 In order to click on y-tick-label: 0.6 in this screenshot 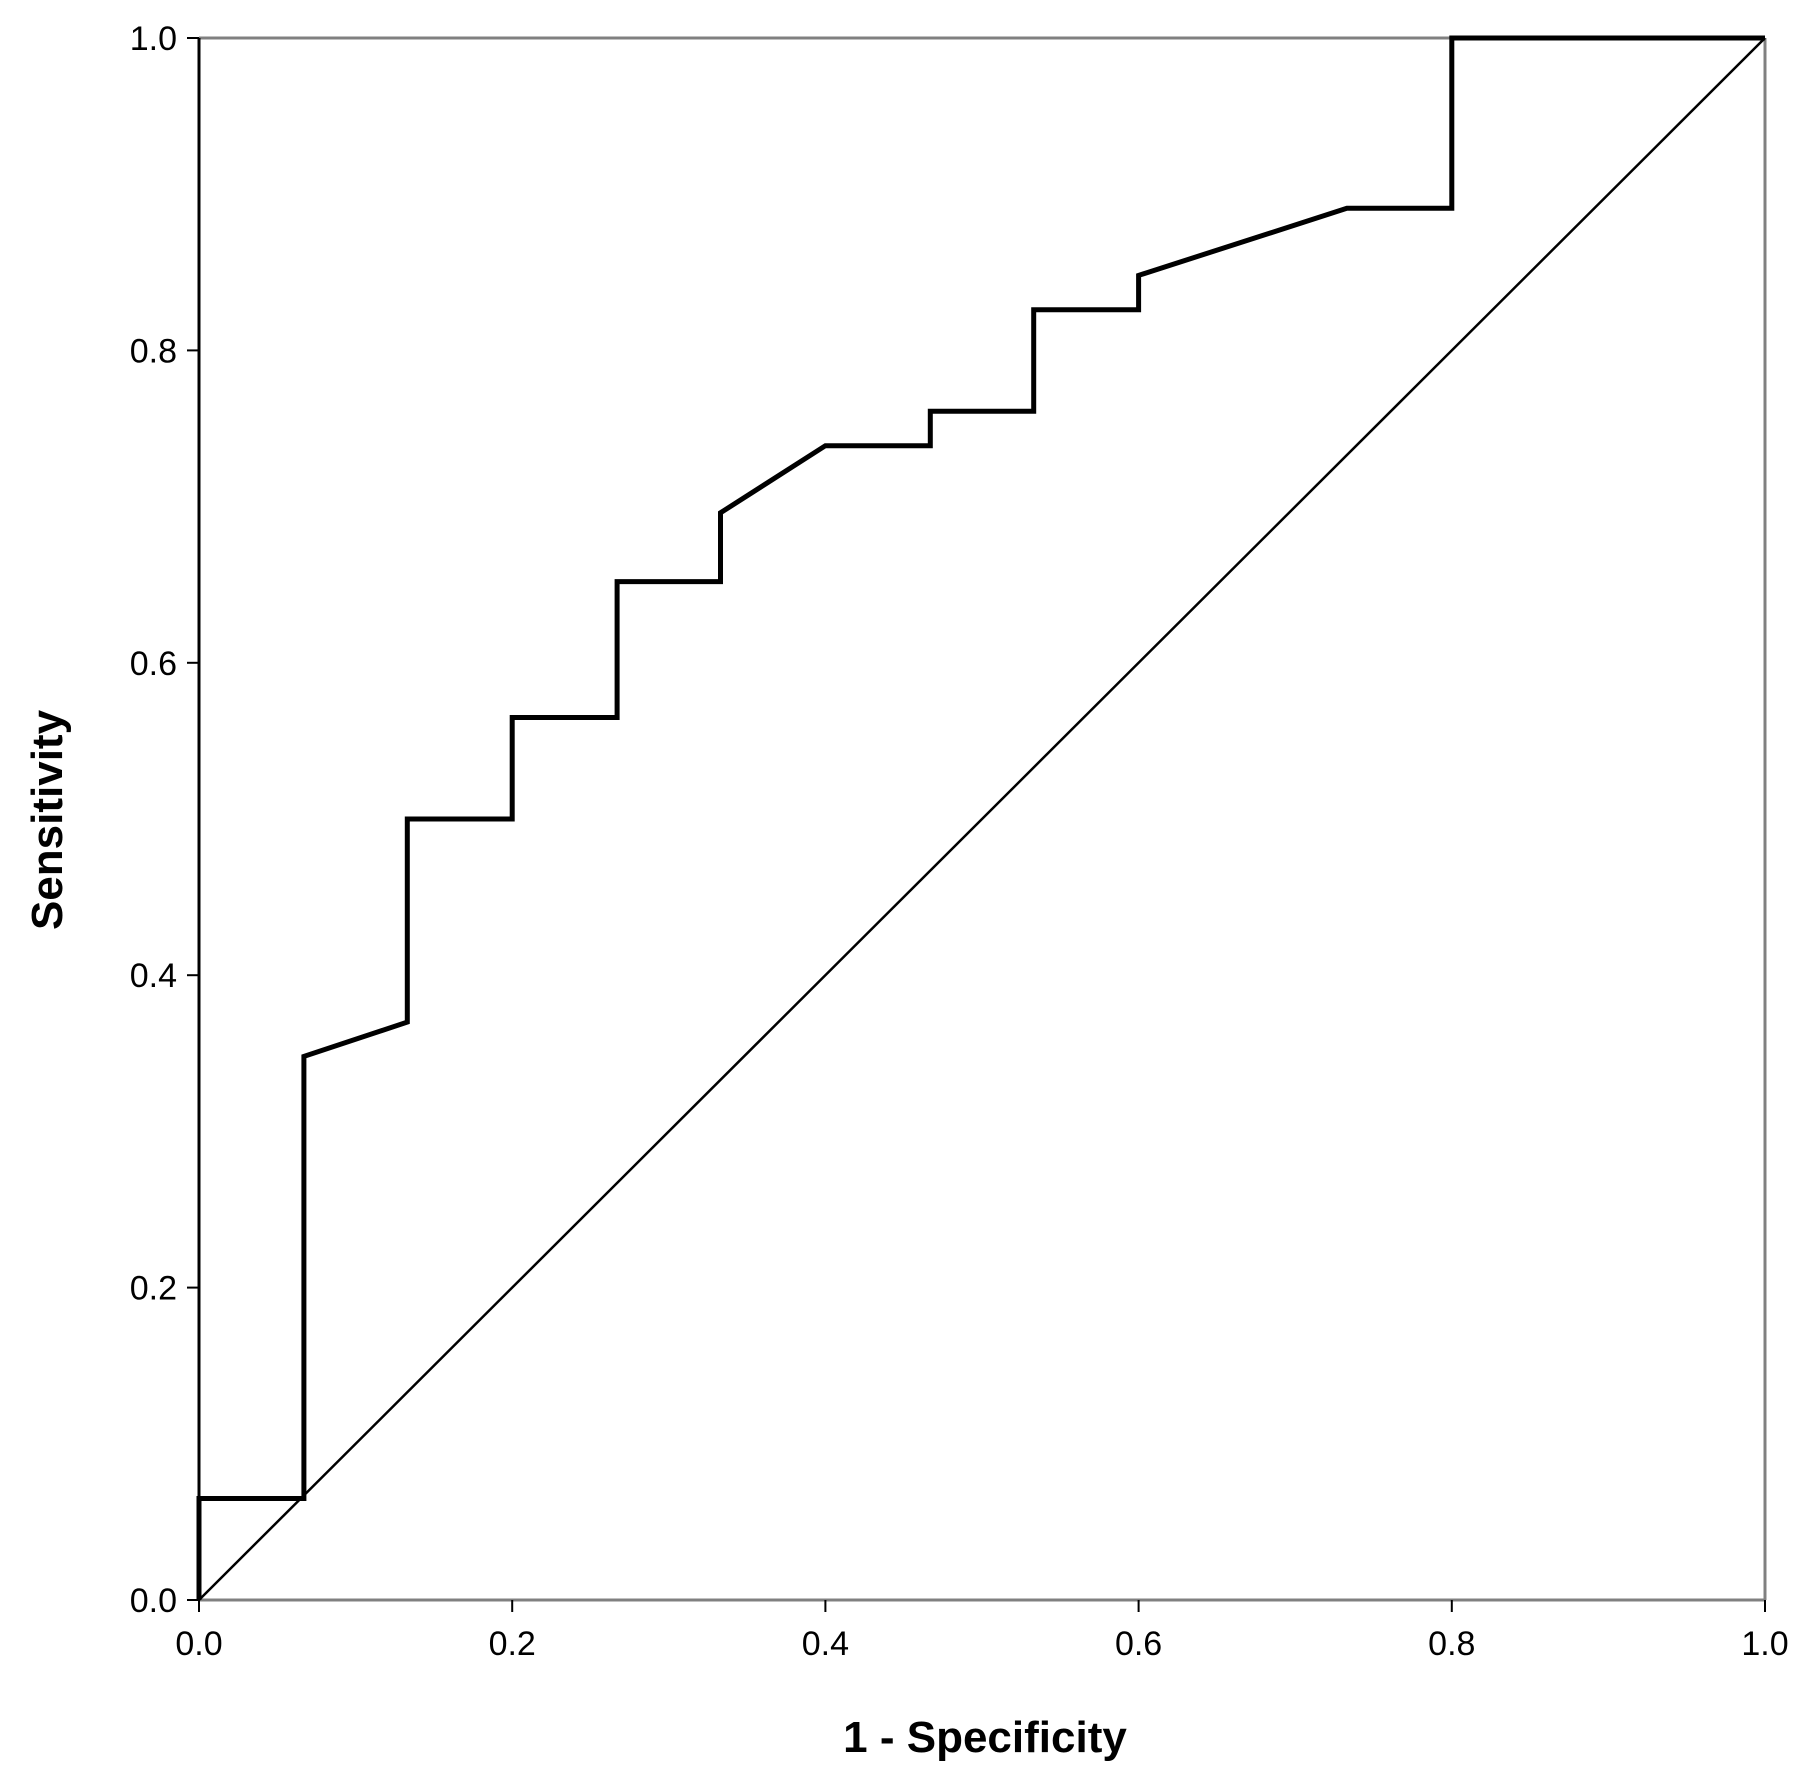, I will do `click(153, 664)`.